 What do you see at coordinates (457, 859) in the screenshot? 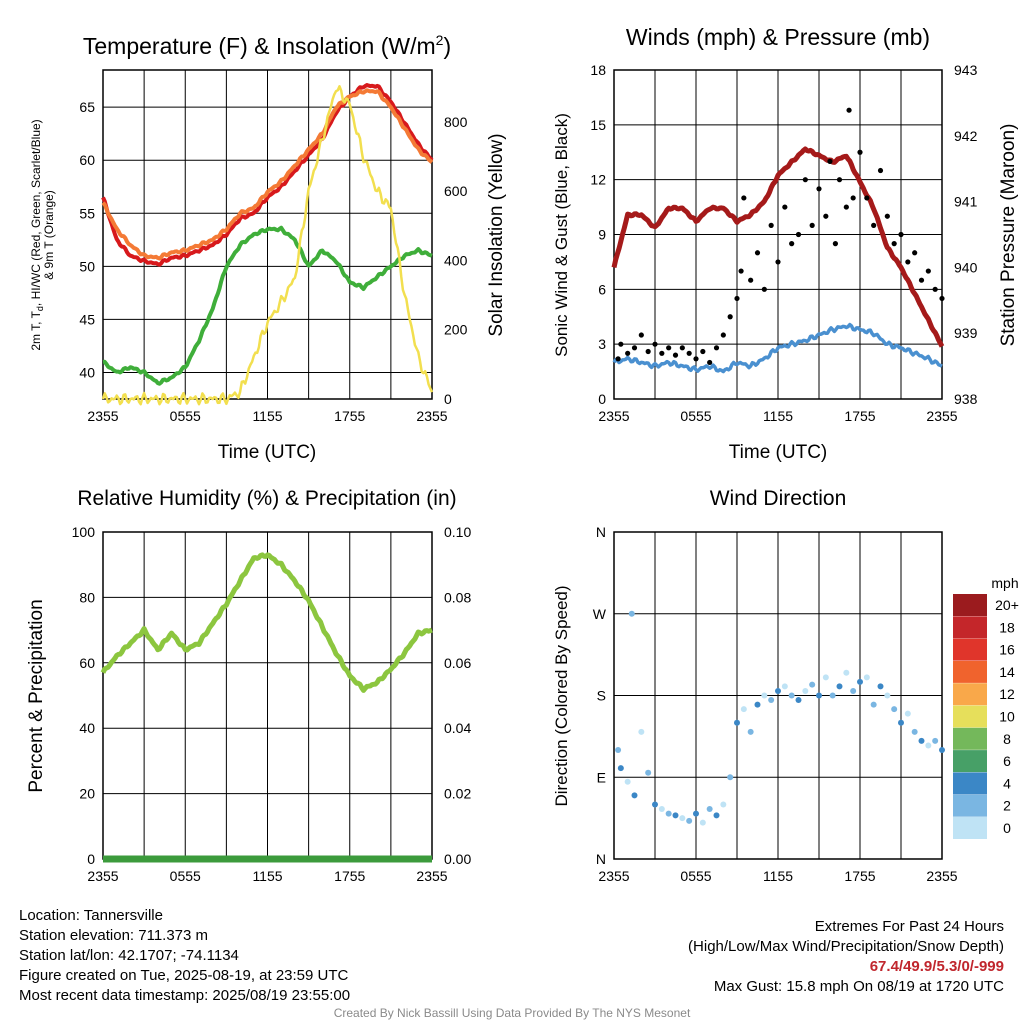
I see `y-right-tick-label: 0.00` at bounding box center [457, 859].